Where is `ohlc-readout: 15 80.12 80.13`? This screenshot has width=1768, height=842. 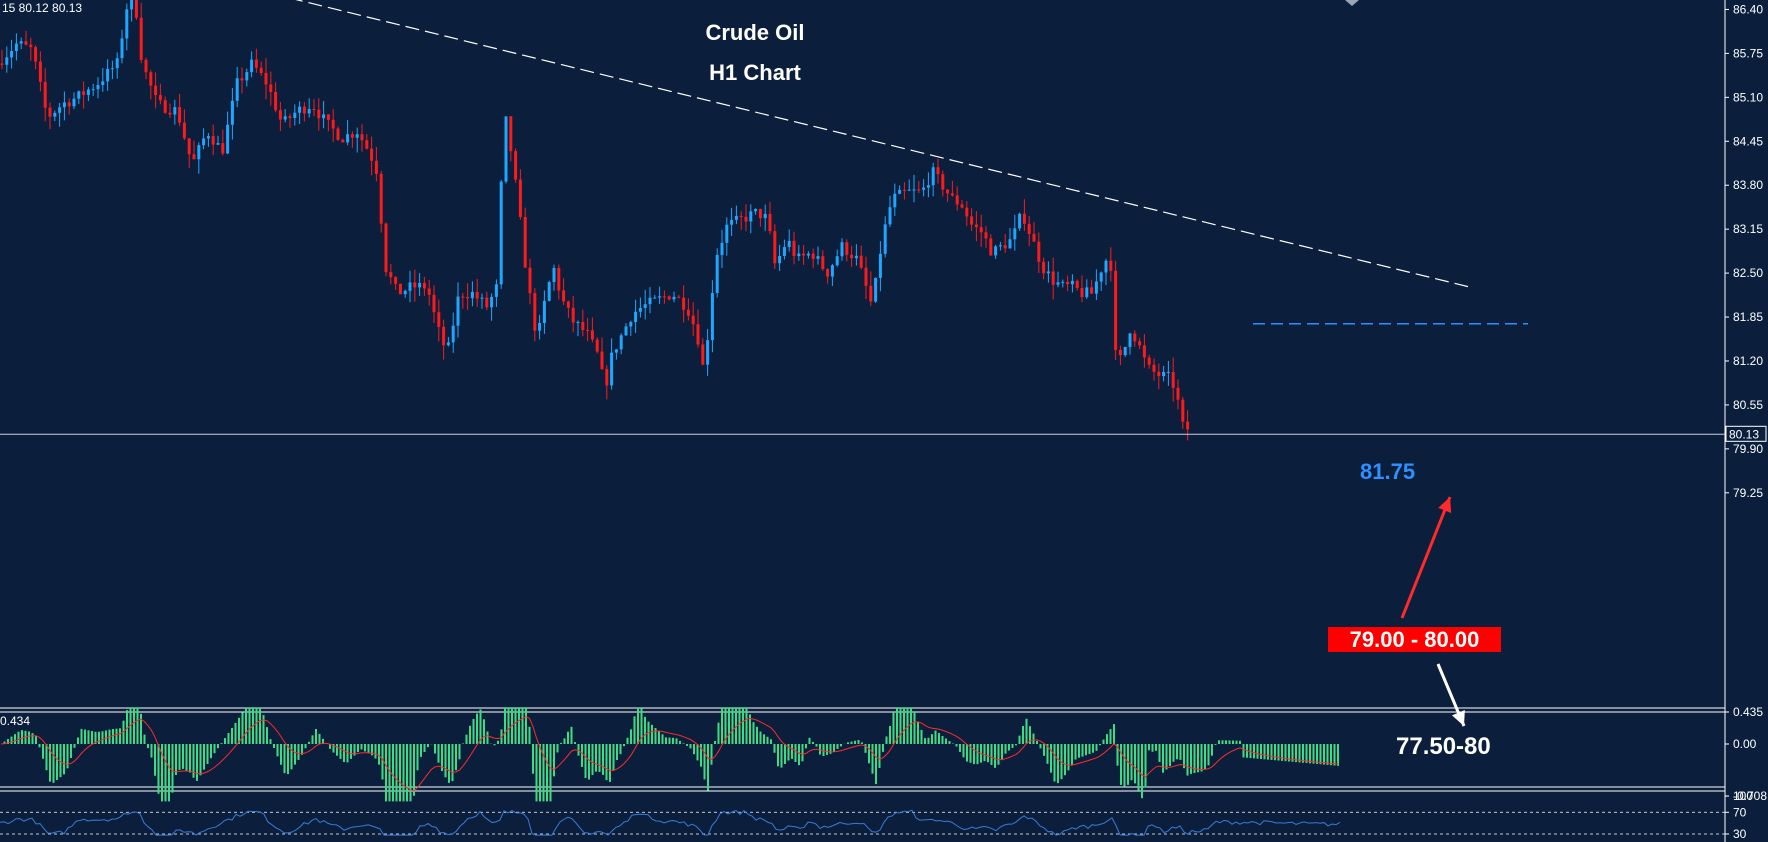
ohlc-readout: 15 80.12 80.13 is located at coordinates (42, 8).